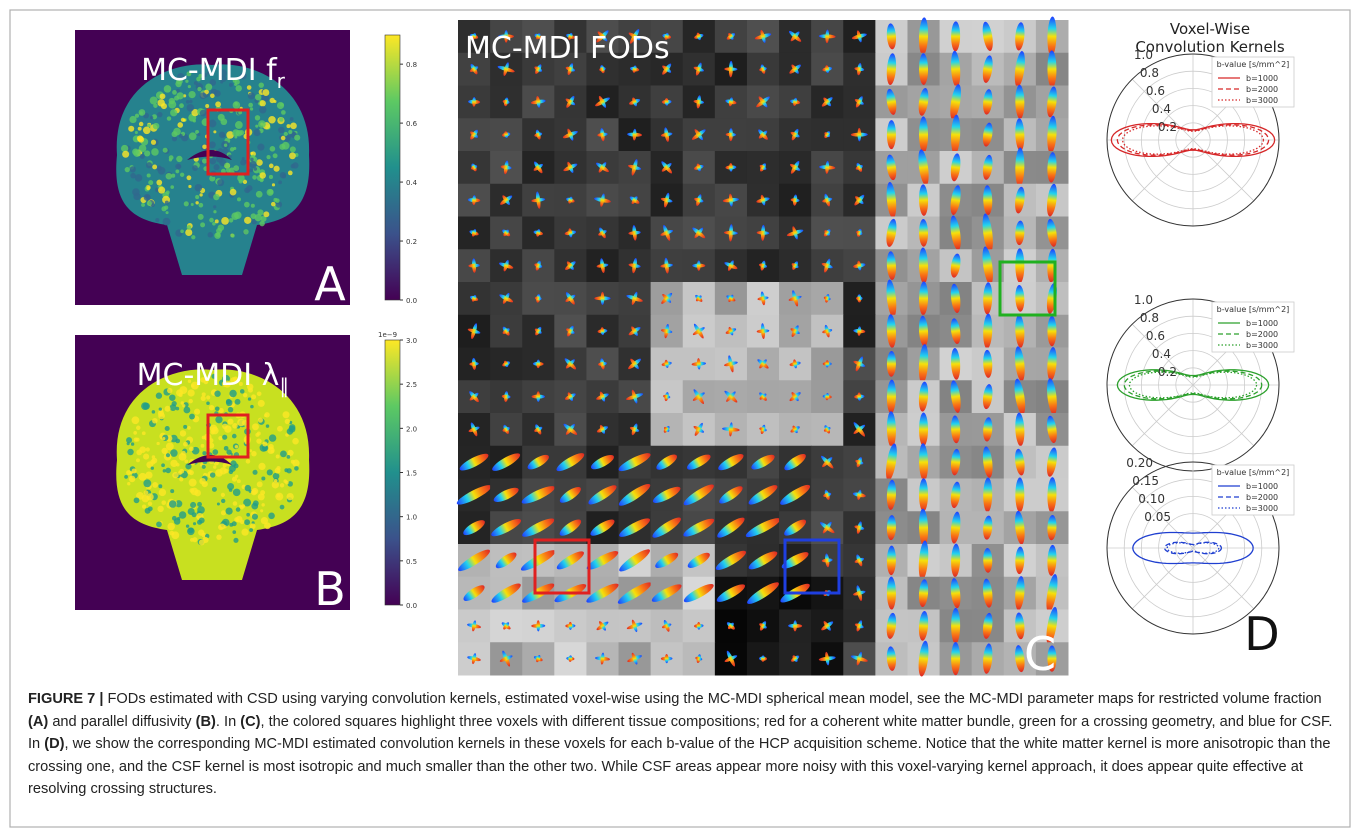 Image resolution: width=1360 pixels, height=837 pixels. Describe the element at coordinates (411, 518) in the screenshot. I see `colorbar-tick-label: 1.0` at that location.